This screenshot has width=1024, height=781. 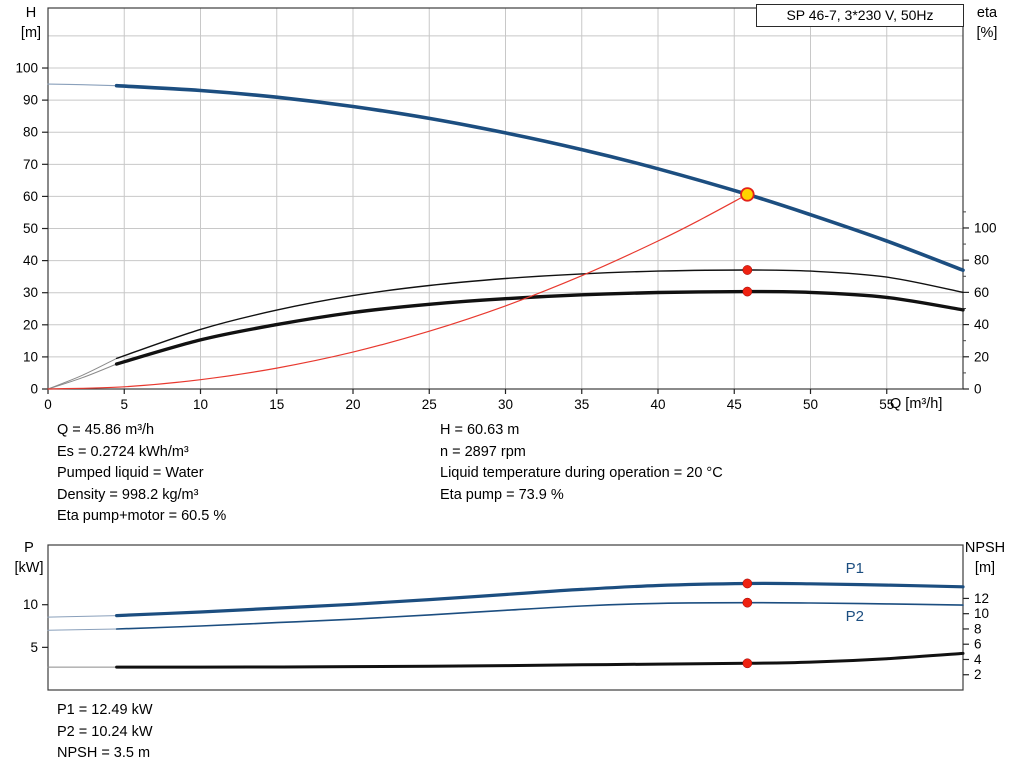 What do you see at coordinates (26, 68) in the screenshot?
I see `y-left-tick-label: 100` at bounding box center [26, 68].